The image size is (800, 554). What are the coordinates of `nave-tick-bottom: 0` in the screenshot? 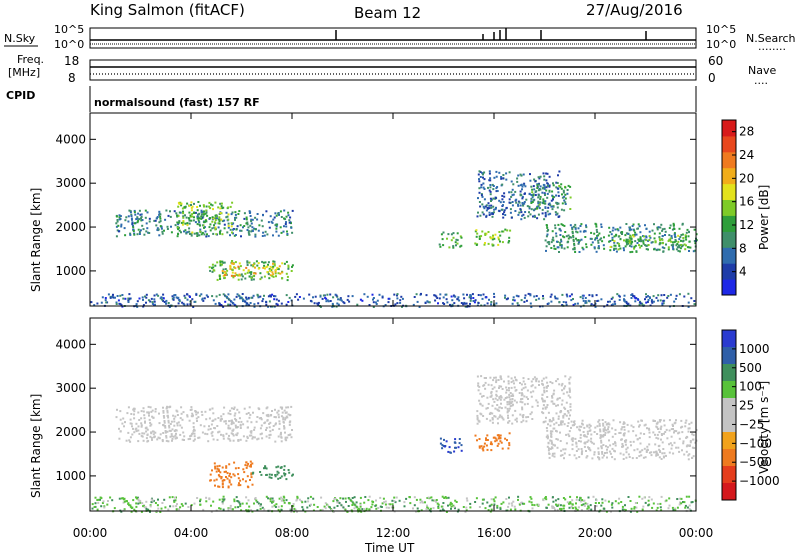 It's located at (712, 78).